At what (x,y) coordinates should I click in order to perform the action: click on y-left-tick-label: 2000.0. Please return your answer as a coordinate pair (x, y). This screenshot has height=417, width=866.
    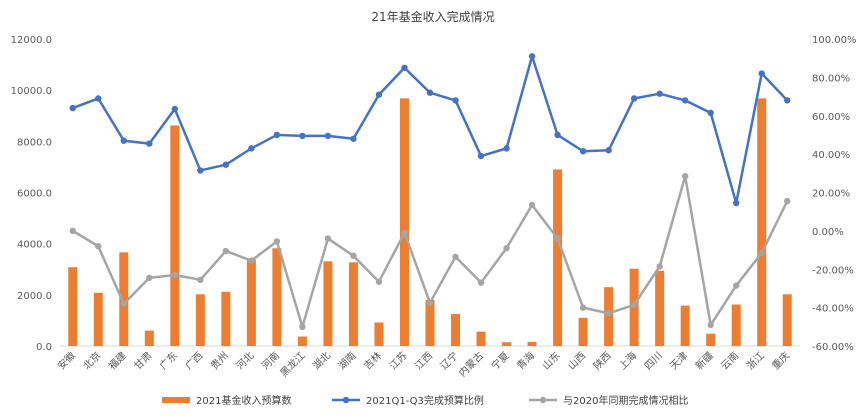
    Looking at the image, I should click on (34, 296).